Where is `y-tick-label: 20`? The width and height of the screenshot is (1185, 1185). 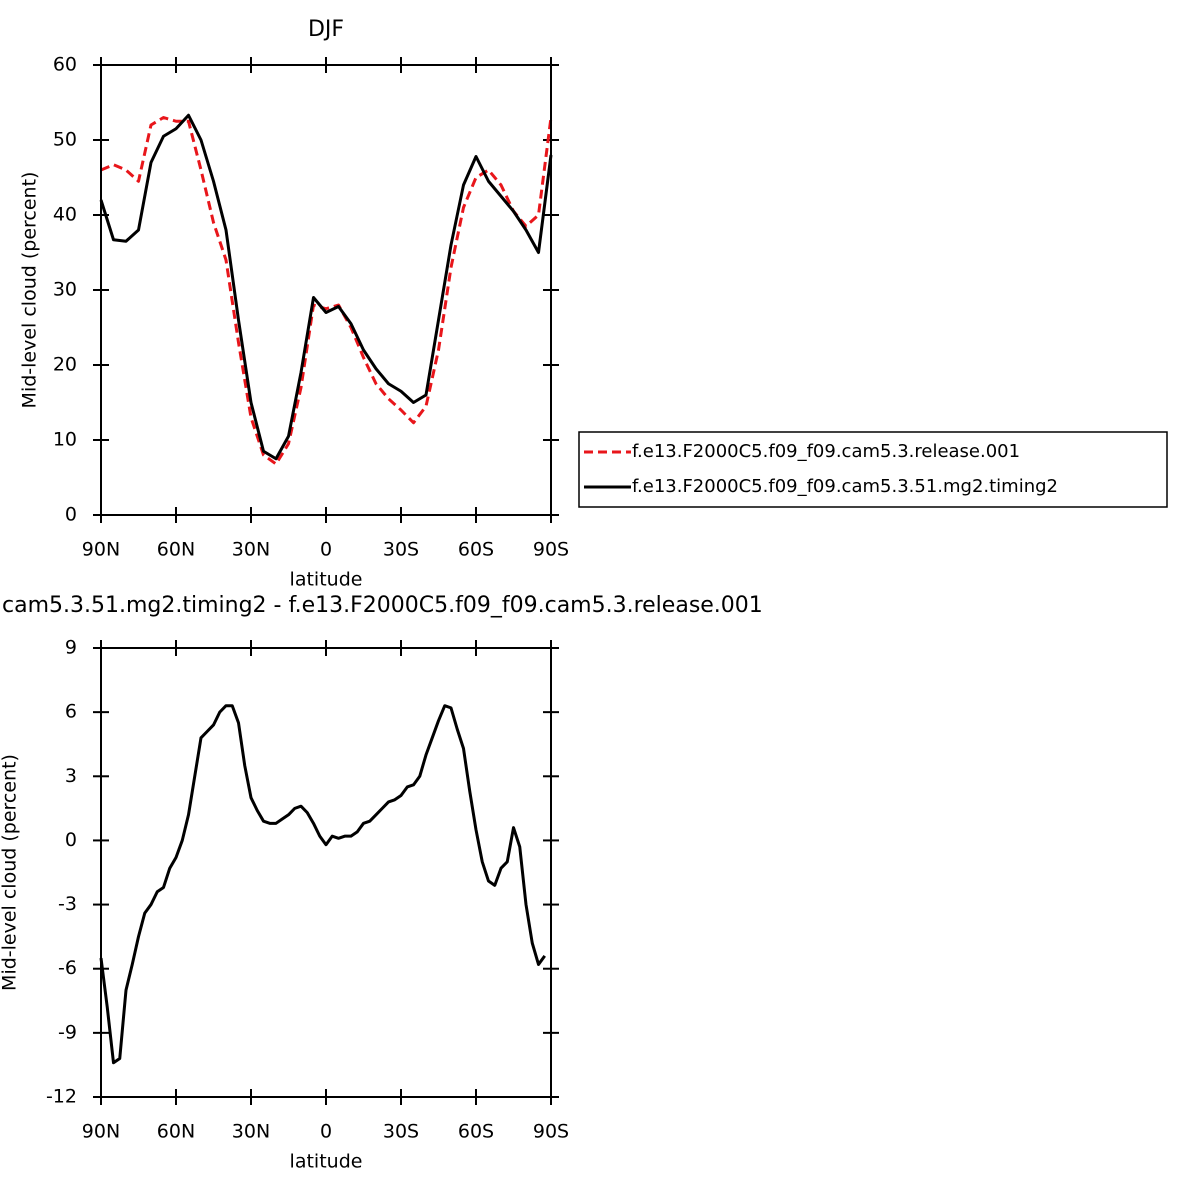
y-tick-label: 20 is located at coordinates (65, 365).